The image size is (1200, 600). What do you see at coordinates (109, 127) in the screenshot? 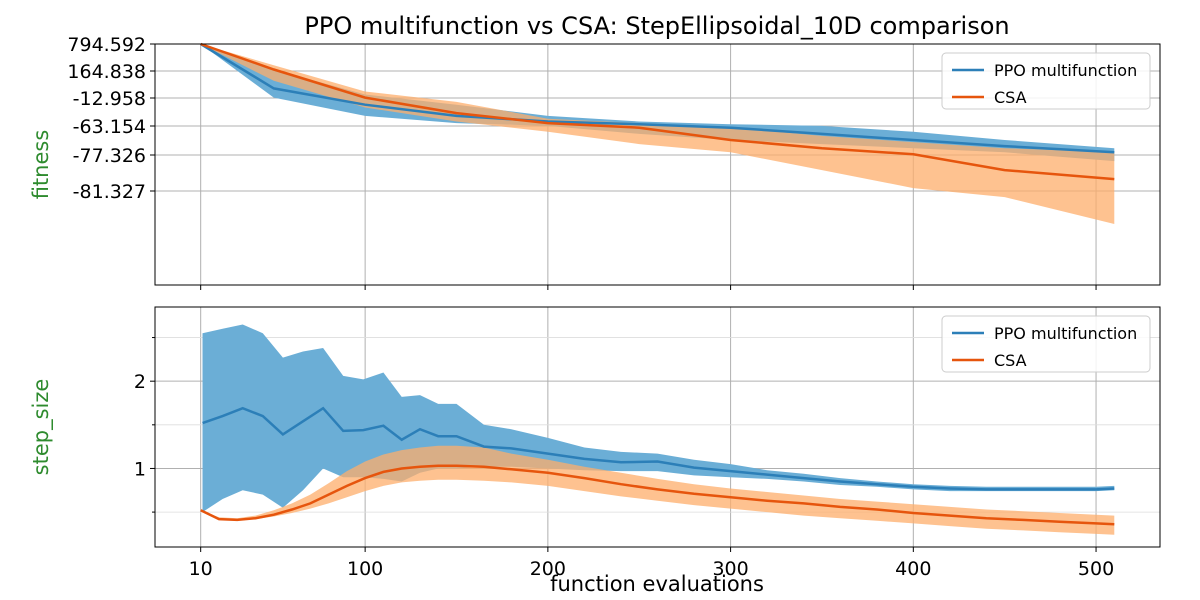
I see `y-tick-label: -63.154` at bounding box center [109, 127].